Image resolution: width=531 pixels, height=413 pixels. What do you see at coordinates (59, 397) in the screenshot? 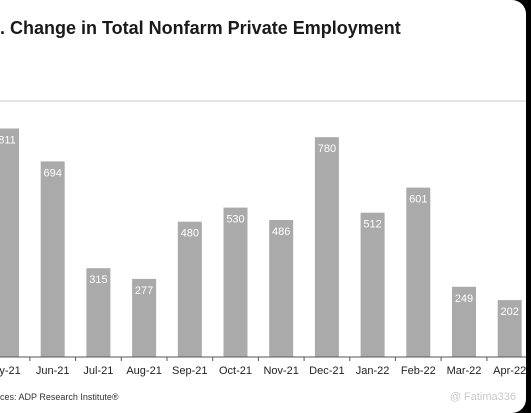
I see `source-note: ces: ADP Research Institute®` at bounding box center [59, 397].